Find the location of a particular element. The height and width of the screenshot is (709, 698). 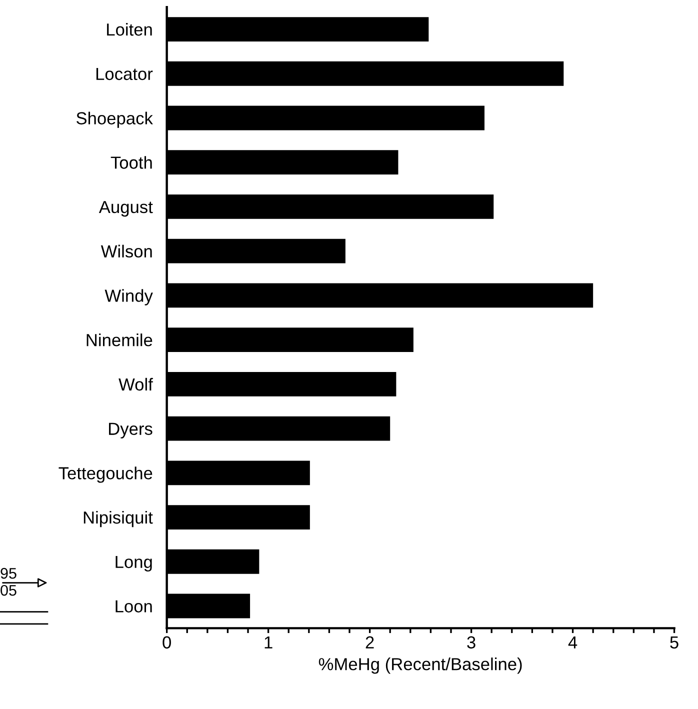

y-tick-label: Windy is located at coordinates (128, 297).